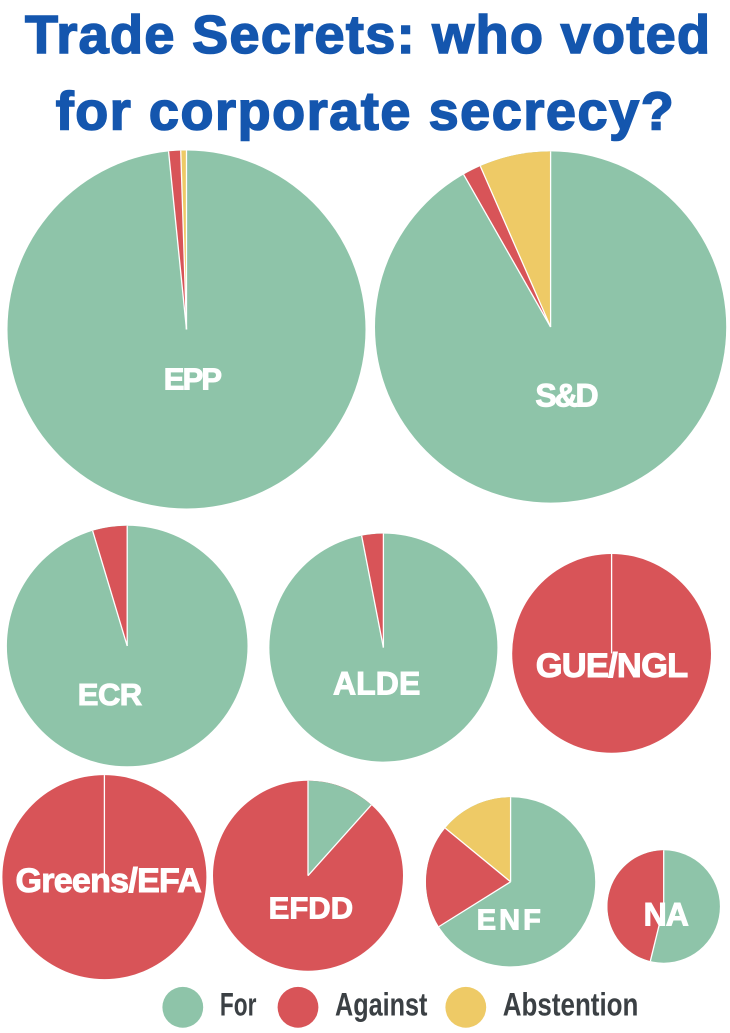  Describe the element at coordinates (367, 35) in the screenshot. I see `svg-text: Trade Secrets: who voted` at that location.